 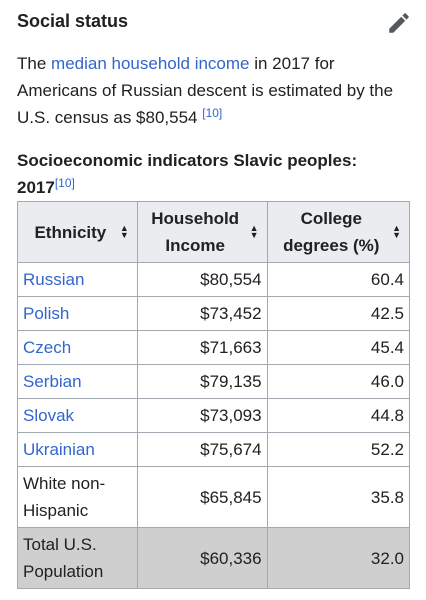 I want to click on table-row: Polish $73,452 42.5, so click(x=214, y=313).